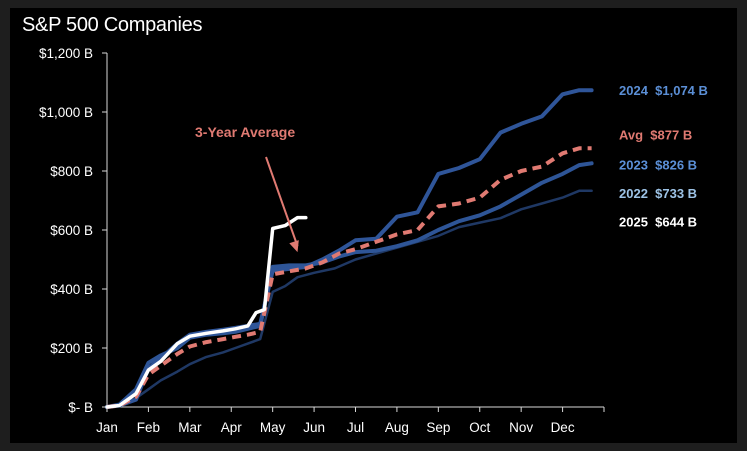 This screenshot has height=451, width=747. What do you see at coordinates (71, 171) in the screenshot?
I see `y-tick-label: $800 B` at bounding box center [71, 171].